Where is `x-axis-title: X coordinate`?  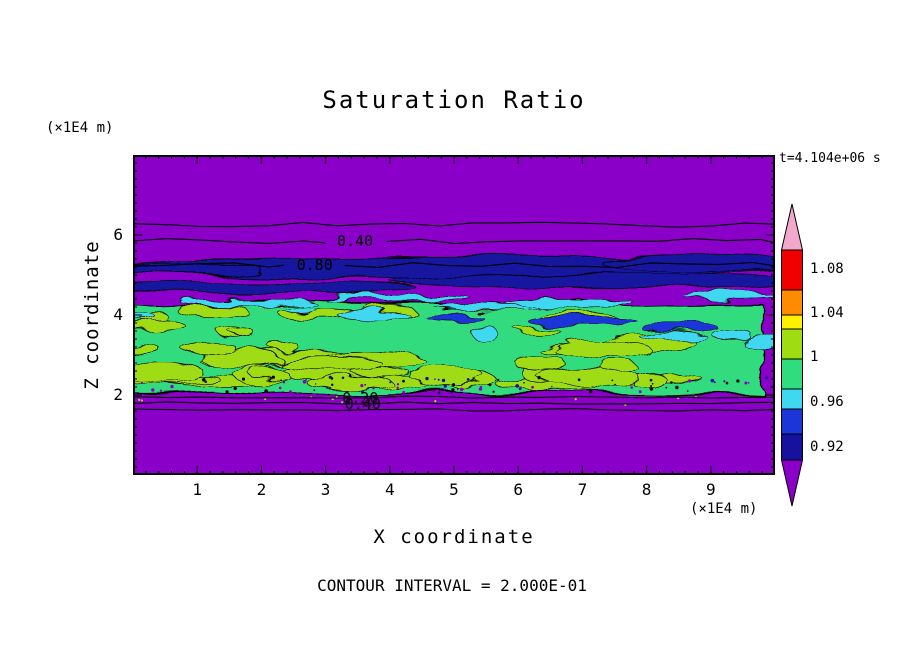
x-axis-title: X coordinate is located at coordinates (454, 537).